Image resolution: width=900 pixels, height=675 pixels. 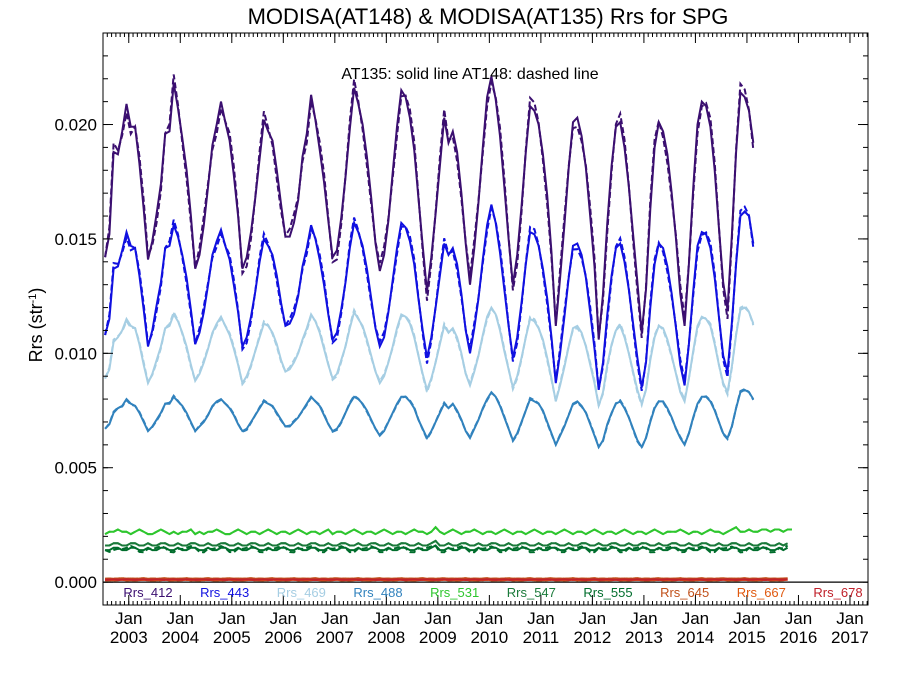 What do you see at coordinates (377, 592) in the screenshot?
I see `legend-item-Rrs_488: Rrs_488` at bounding box center [377, 592].